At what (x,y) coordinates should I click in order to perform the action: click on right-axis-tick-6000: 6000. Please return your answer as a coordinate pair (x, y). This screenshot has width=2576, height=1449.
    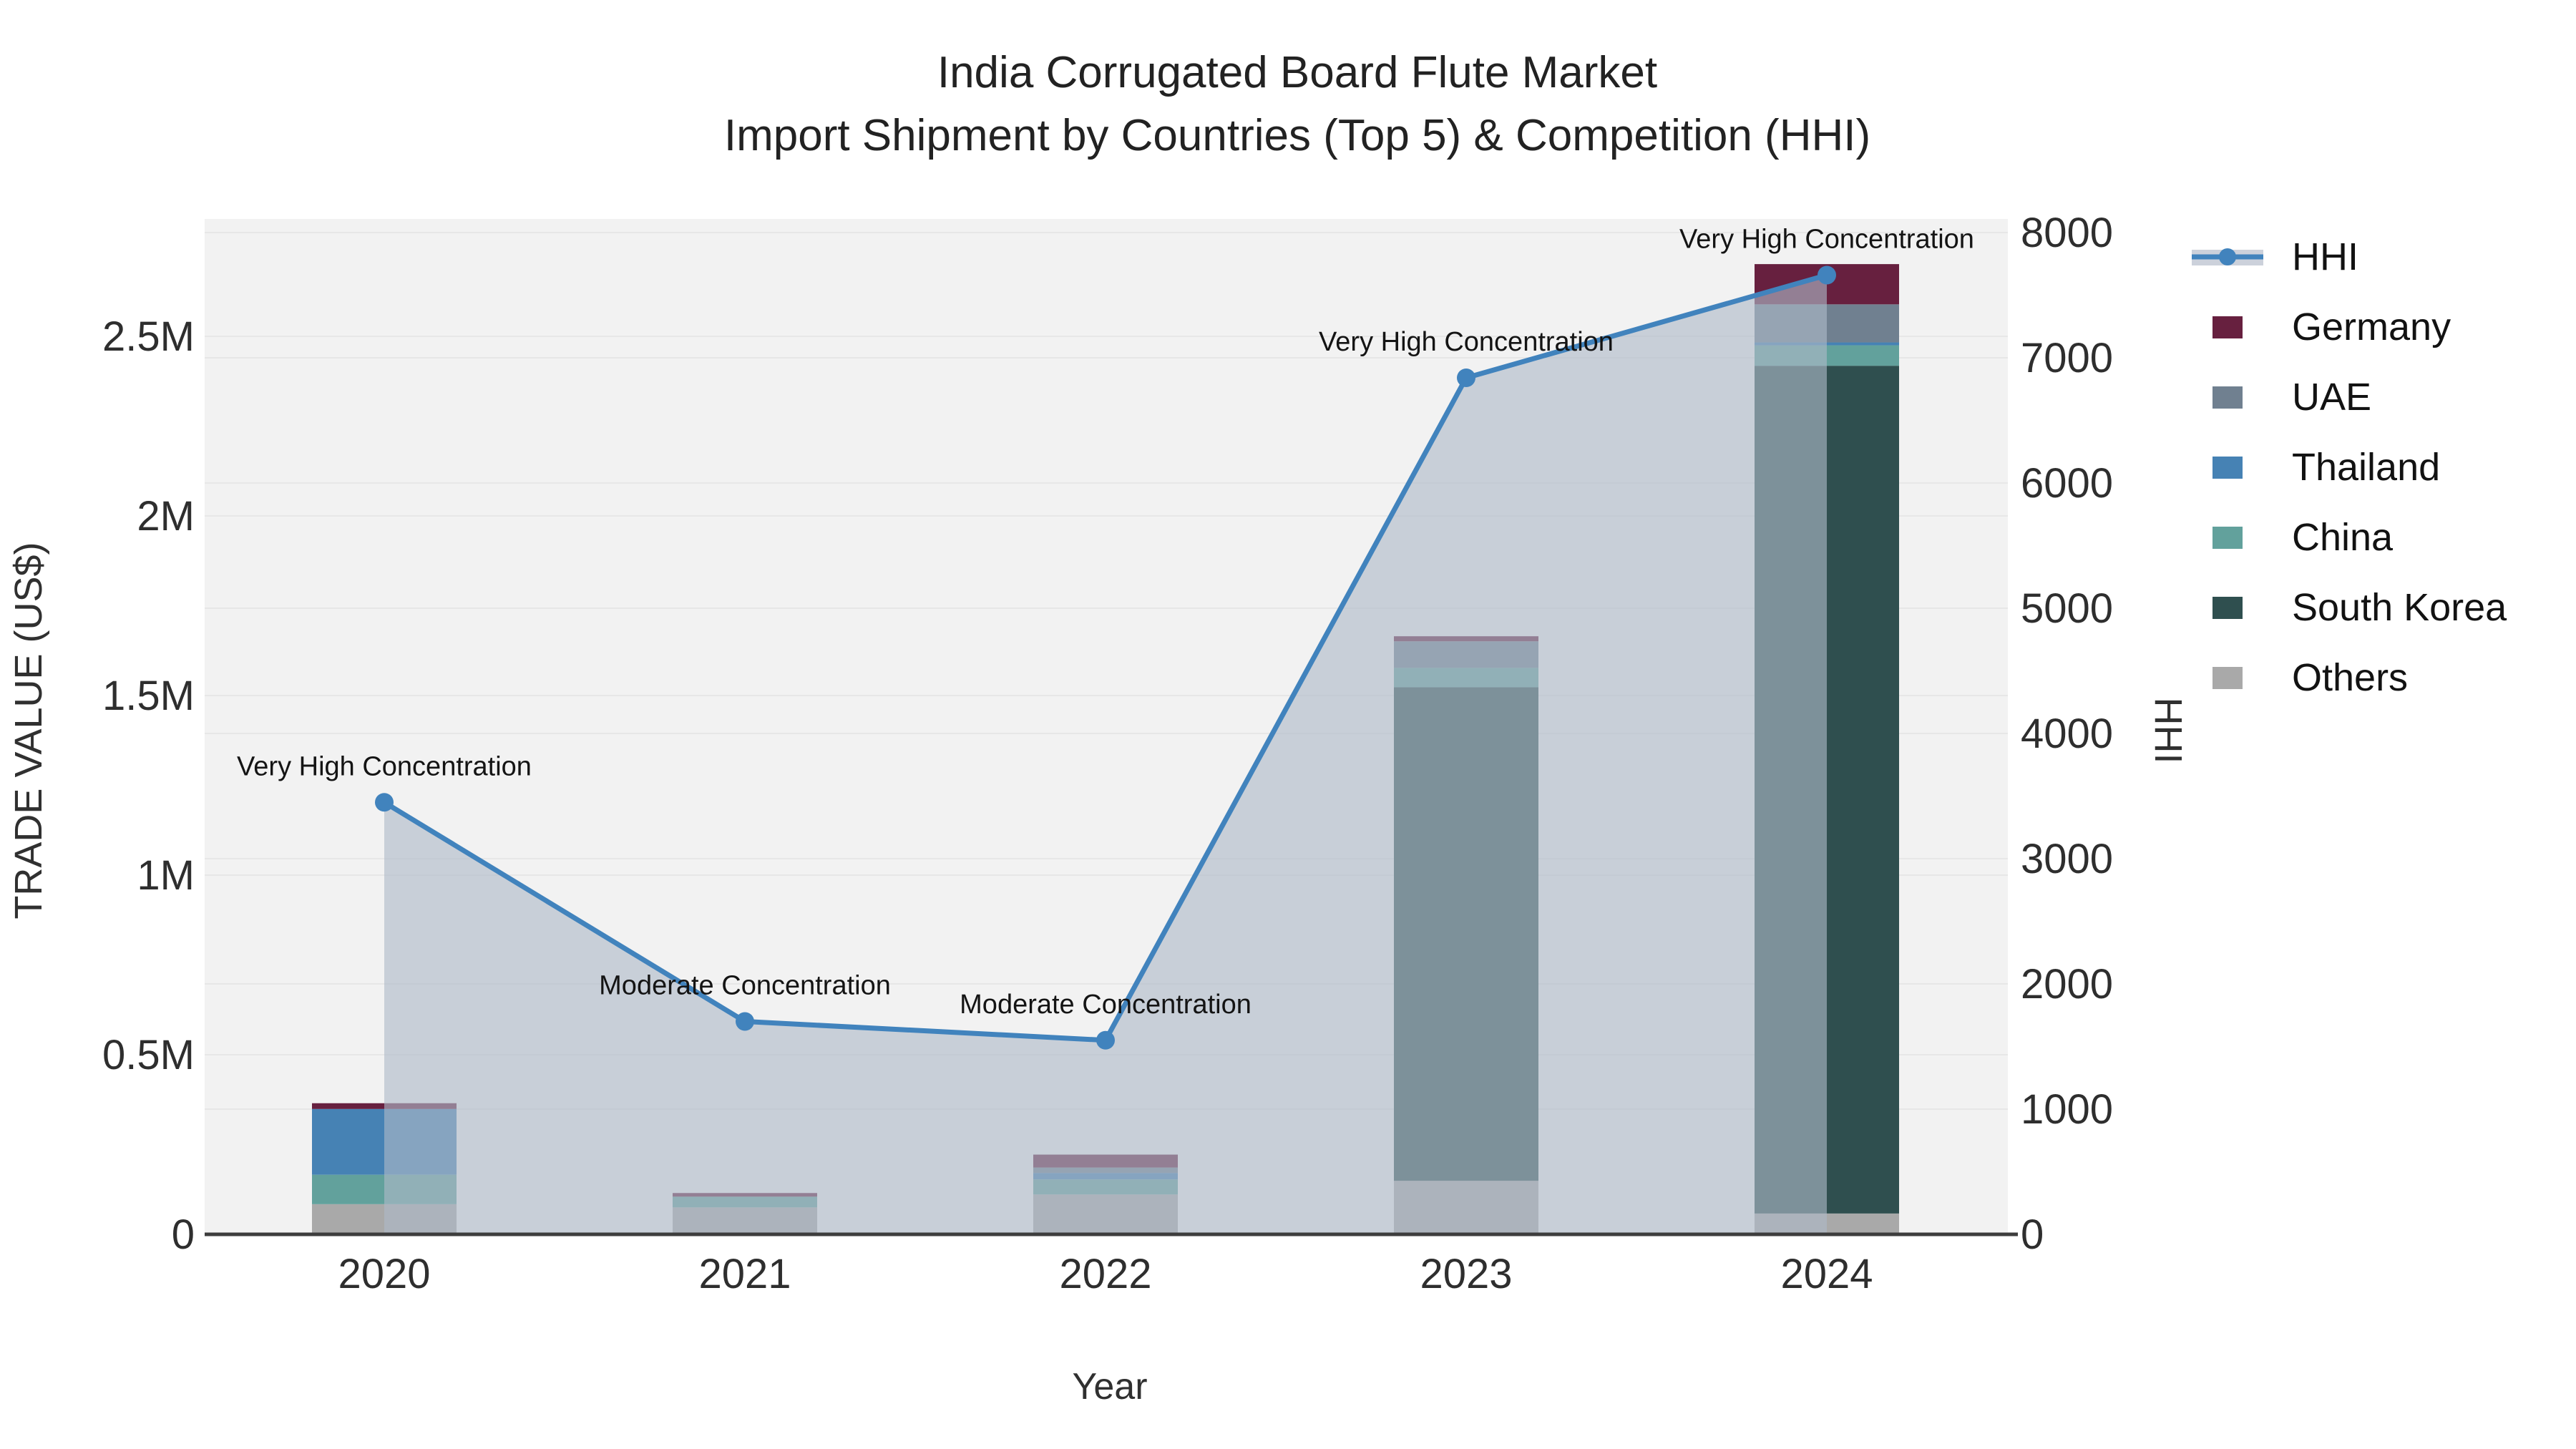
    Looking at the image, I should click on (2067, 483).